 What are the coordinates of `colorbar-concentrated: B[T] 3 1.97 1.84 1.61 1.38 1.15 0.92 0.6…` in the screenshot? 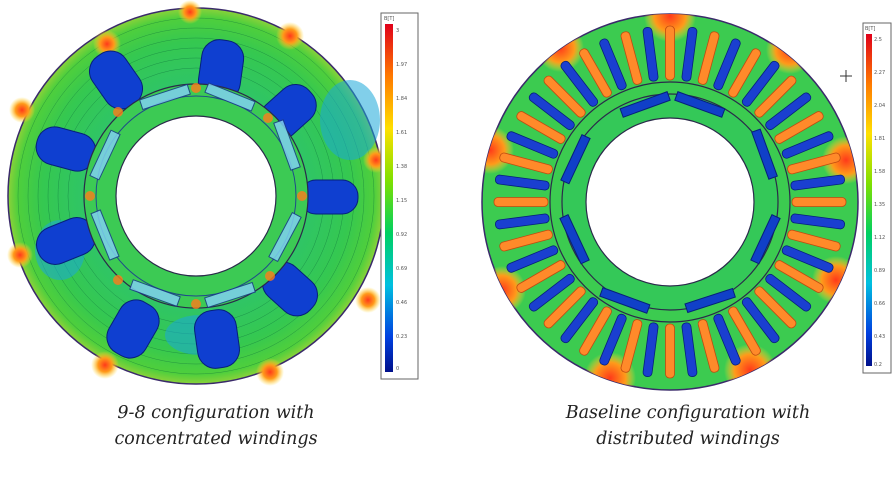 It's located at (399, 196).